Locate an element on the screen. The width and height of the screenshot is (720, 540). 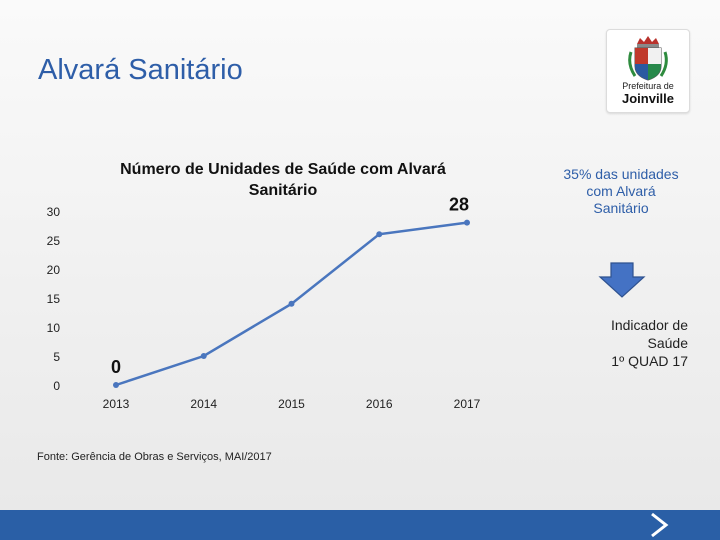
indicator-line2: Saúde is located at coordinates (667, 343).